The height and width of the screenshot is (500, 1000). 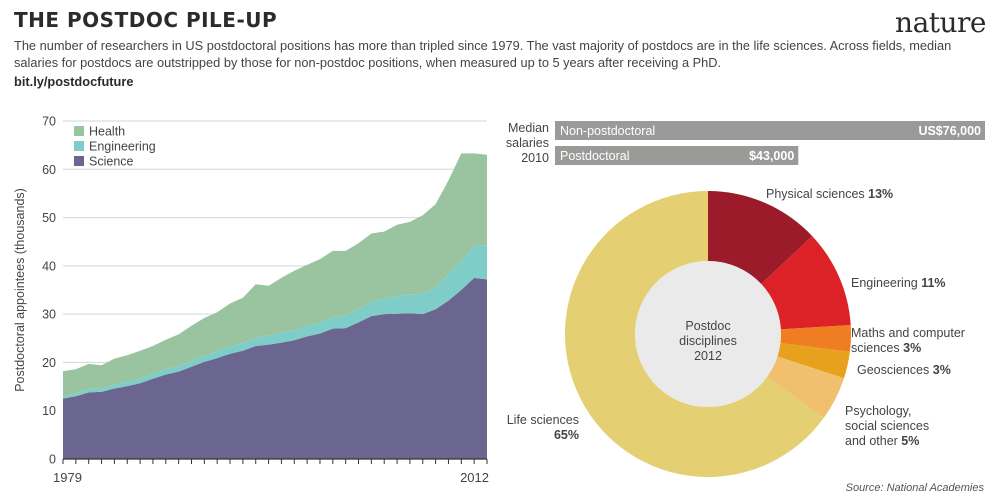 What do you see at coordinates (107, 132) in the screenshot?
I see `legend-label: Health` at bounding box center [107, 132].